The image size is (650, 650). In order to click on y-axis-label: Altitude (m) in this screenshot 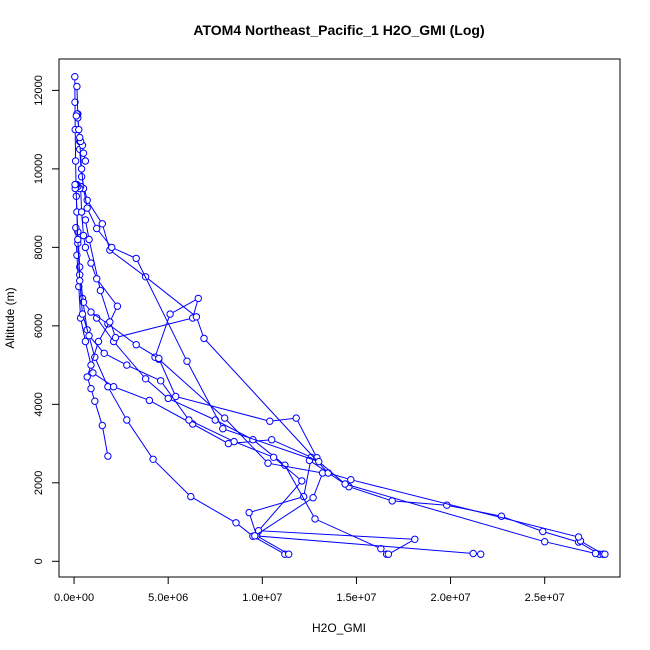, I will do `click(10, 317)`.